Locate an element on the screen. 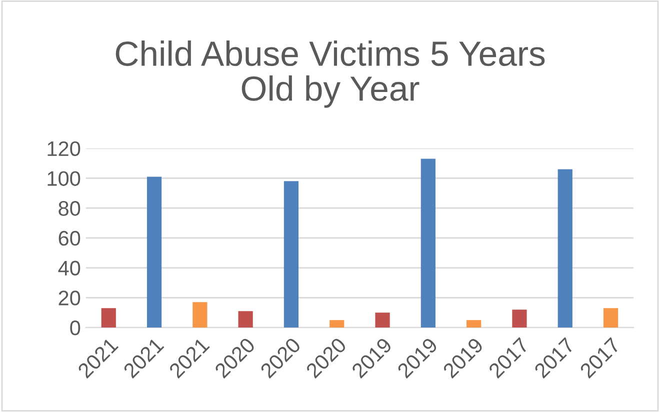 This screenshot has width=660, height=412. y-tick-label: 100 is located at coordinates (64, 178).